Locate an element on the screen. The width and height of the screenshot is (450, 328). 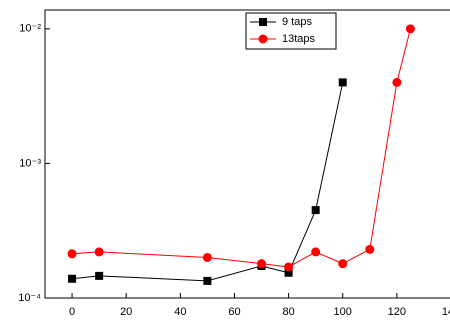
x-tick-label: 80 is located at coordinates (288, 312).